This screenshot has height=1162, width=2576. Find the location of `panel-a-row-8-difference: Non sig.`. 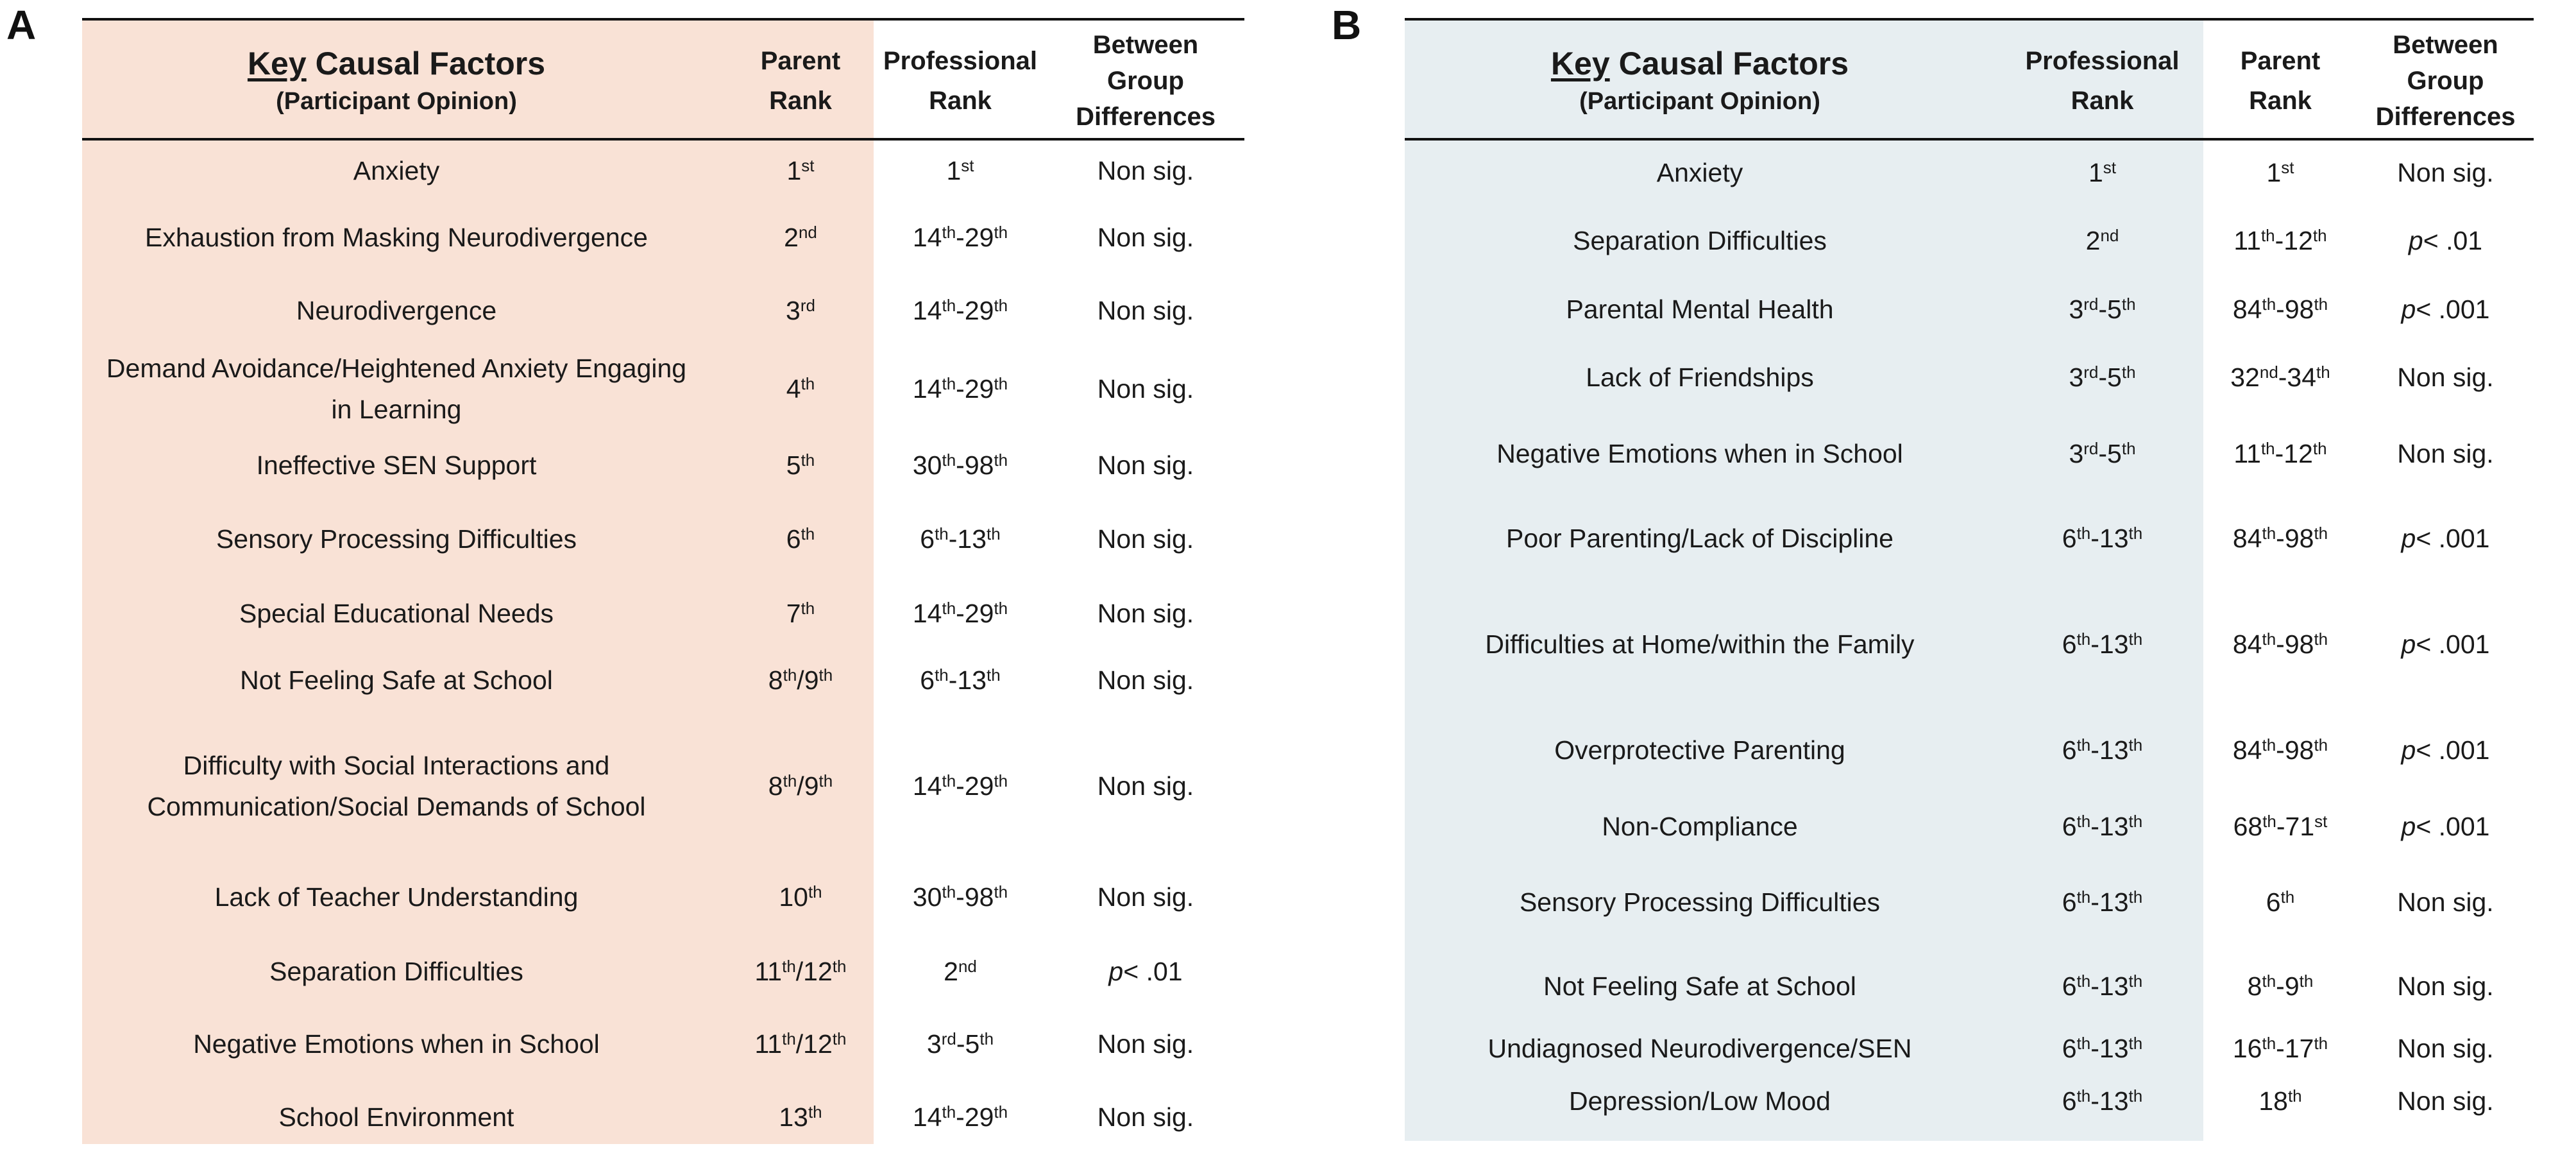

panel-a-row-8-difference: Non sig. is located at coordinates (1145, 680).